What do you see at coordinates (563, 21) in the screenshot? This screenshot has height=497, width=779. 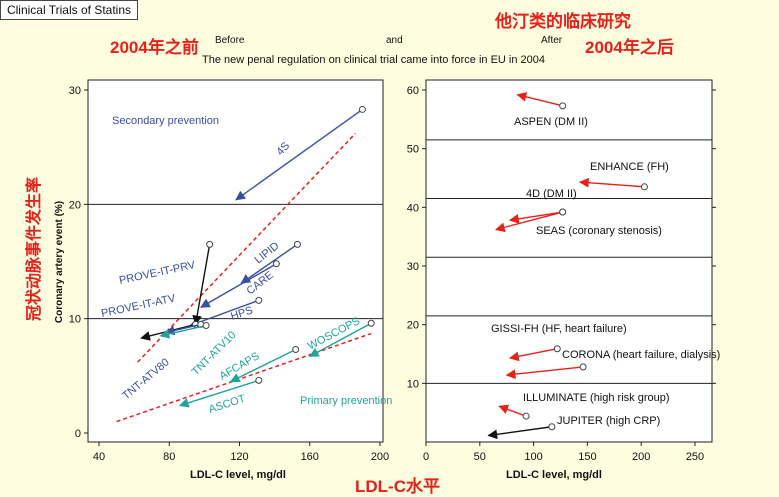 I see `chinese-title: 他汀类的临床研究` at bounding box center [563, 21].